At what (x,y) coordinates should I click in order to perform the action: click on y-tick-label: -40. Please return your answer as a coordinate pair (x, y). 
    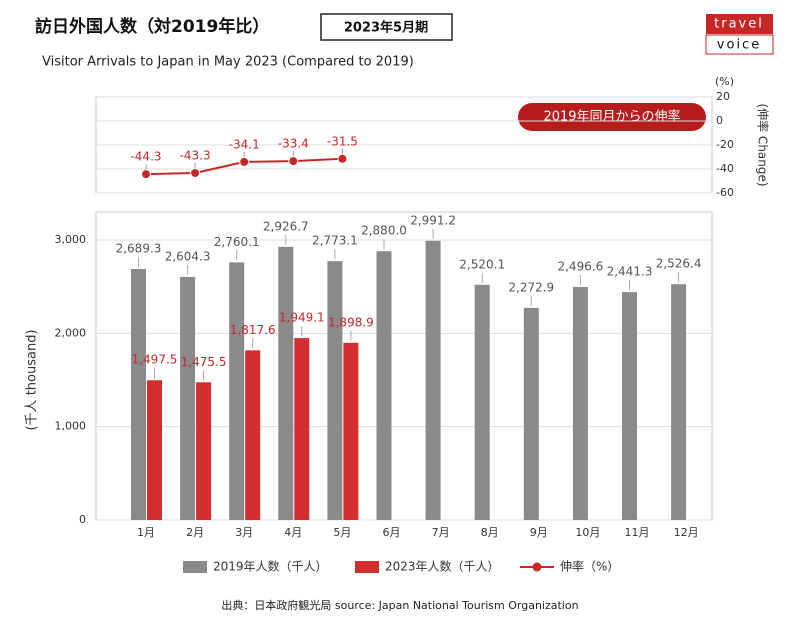
    Looking at the image, I should click on (725, 168).